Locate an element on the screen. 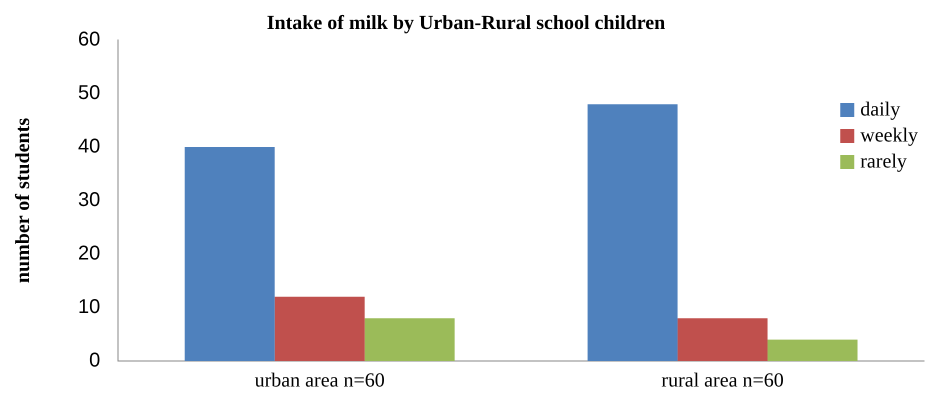 This screenshot has height=409, width=940. legend-label: rarely is located at coordinates (883, 161).